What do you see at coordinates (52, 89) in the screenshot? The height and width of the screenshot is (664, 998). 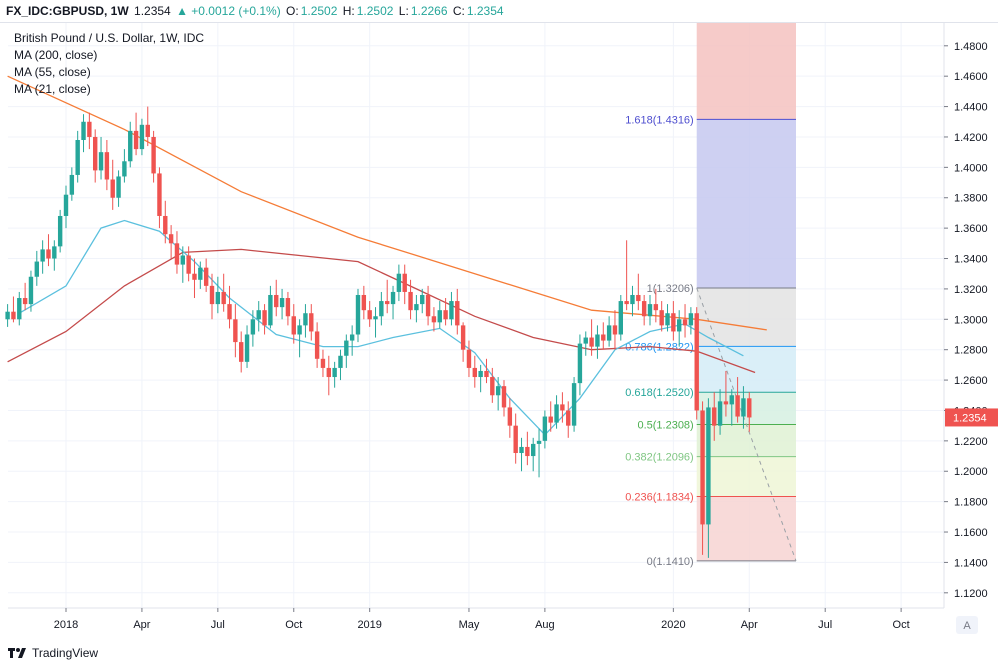 I see `legend-ma21: MA (21, close)` at bounding box center [52, 89].